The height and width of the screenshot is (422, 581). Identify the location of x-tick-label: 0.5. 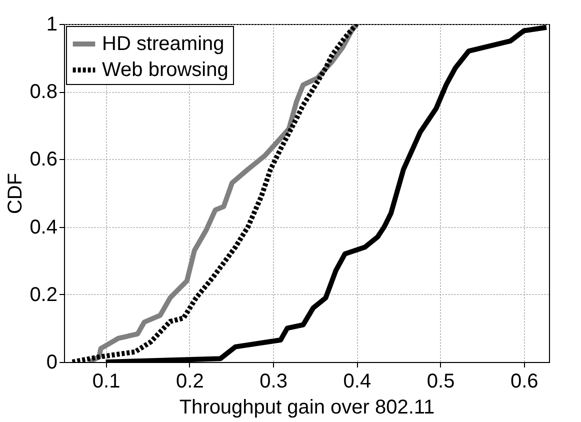
(440, 381).